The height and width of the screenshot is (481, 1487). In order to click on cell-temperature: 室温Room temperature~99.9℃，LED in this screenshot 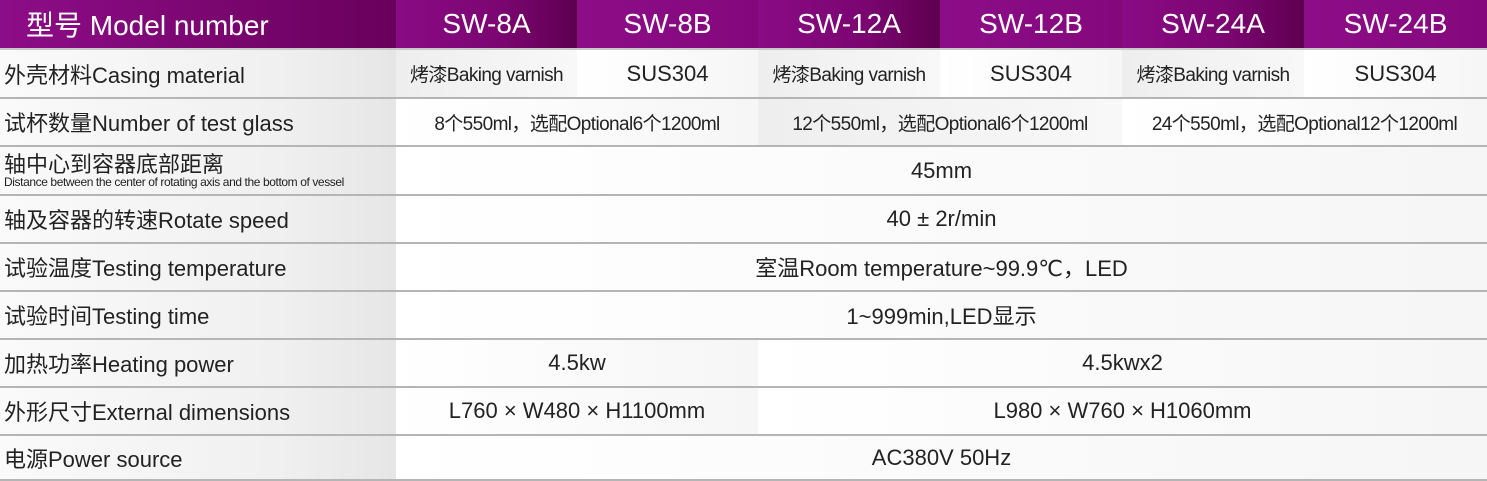, I will do `click(941, 268)`.